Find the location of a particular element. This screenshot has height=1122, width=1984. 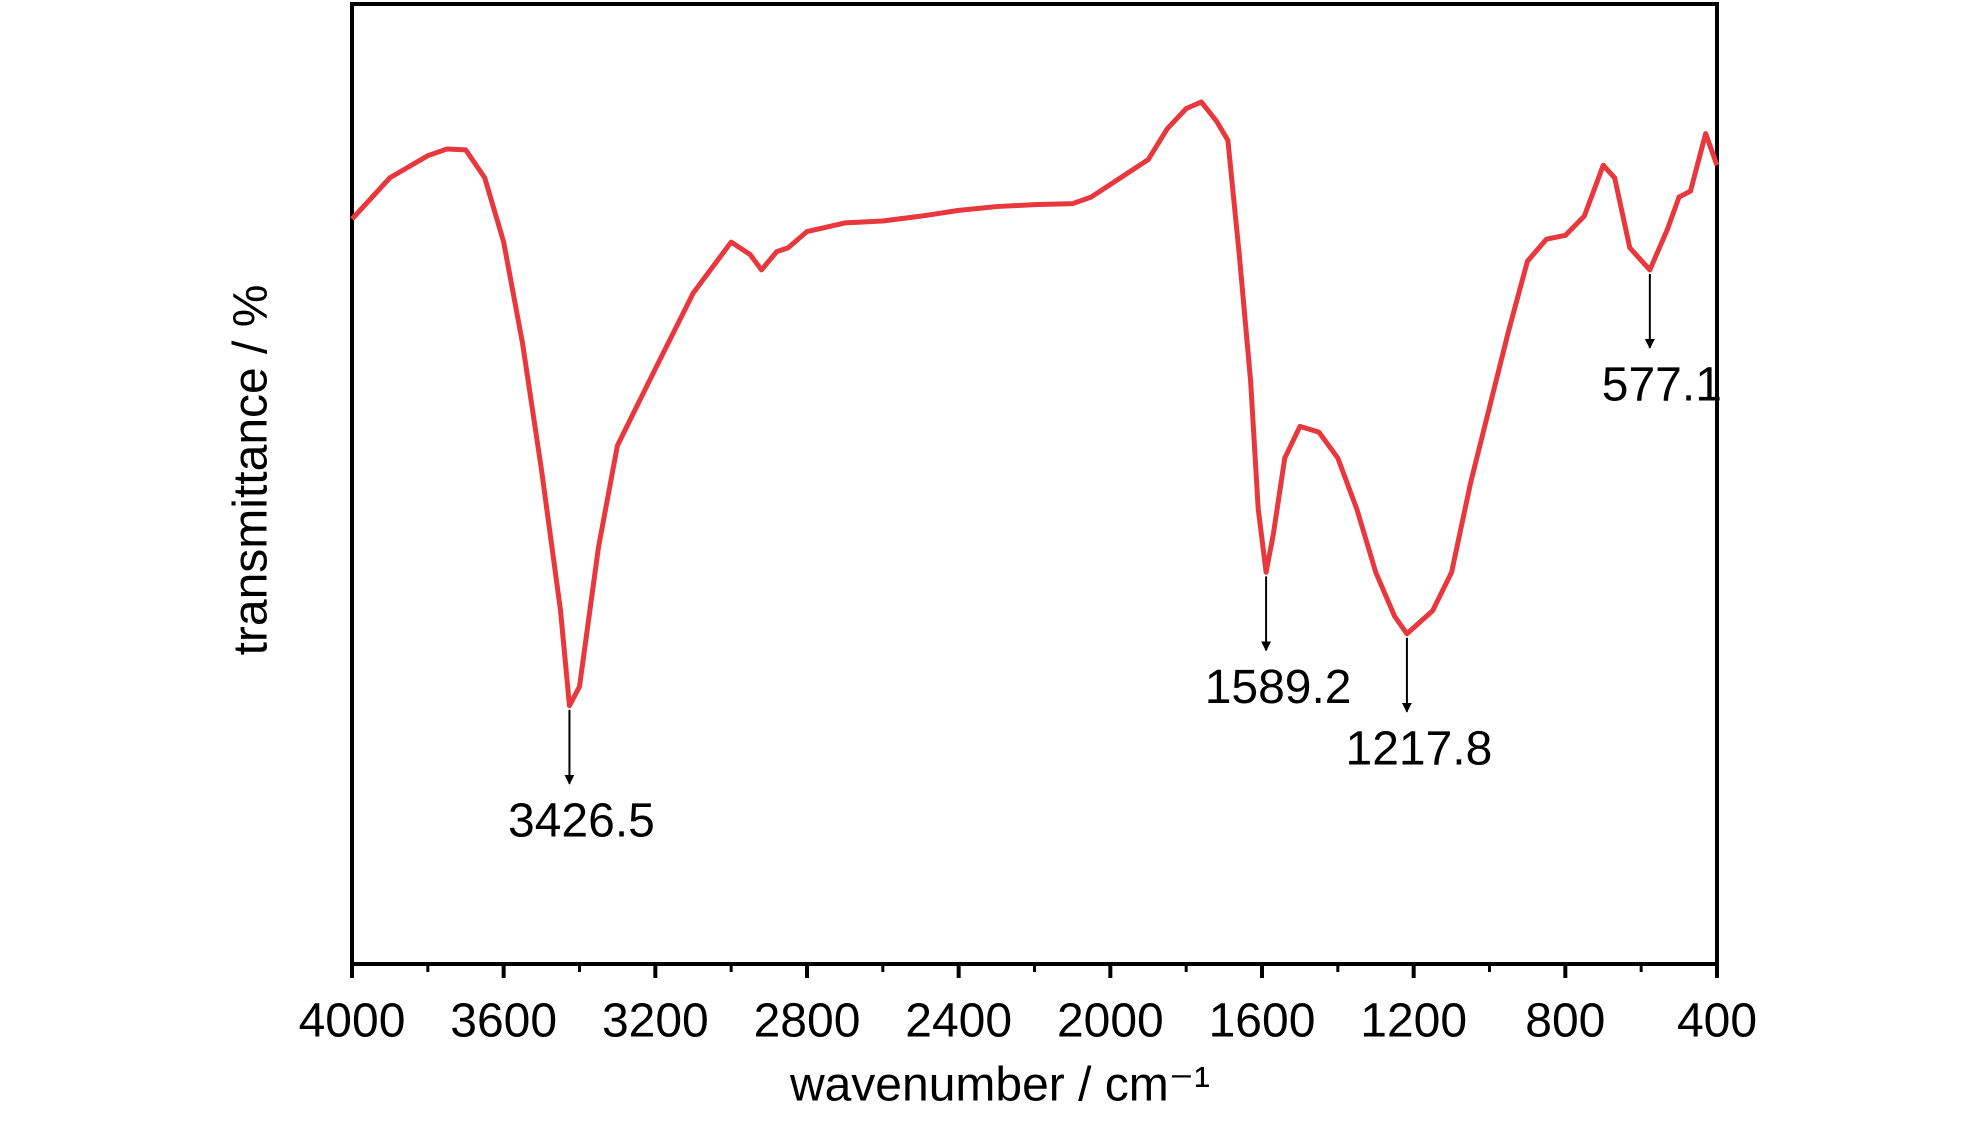

x-tick-label: 2000 is located at coordinates (1110, 1021).